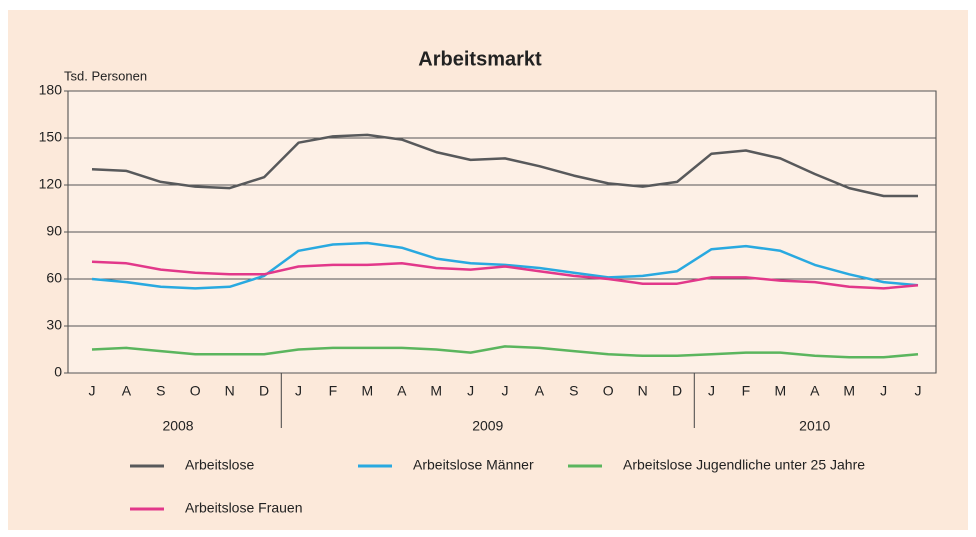 This screenshot has height=537, width=976. What do you see at coordinates (219, 465) in the screenshot?
I see `legend-label: Arbeitslose` at bounding box center [219, 465].